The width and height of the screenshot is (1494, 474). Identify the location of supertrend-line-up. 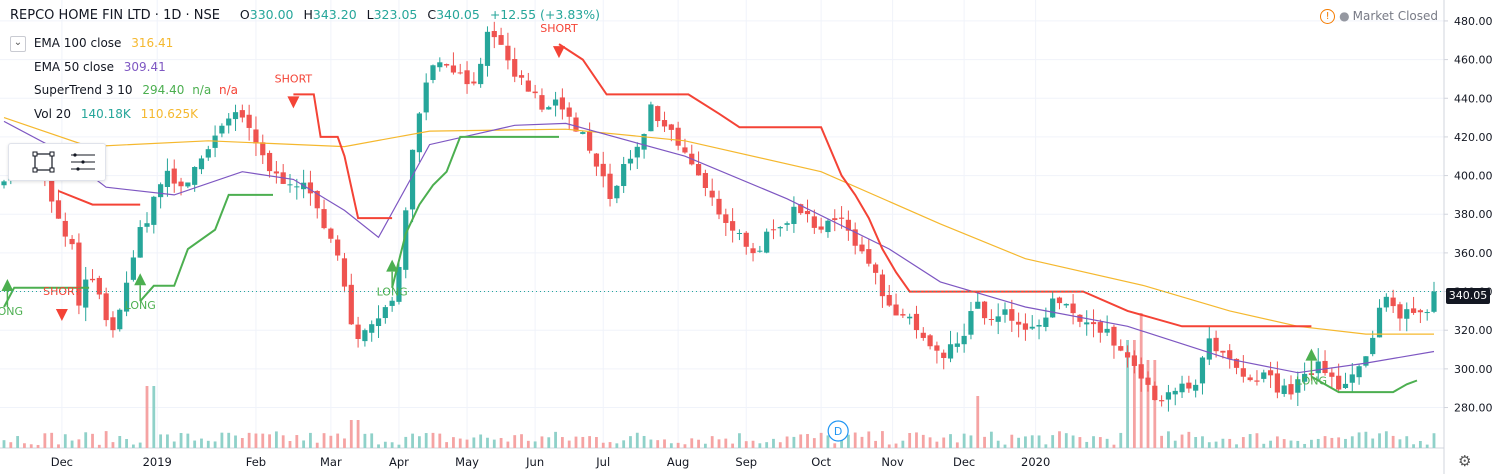
(206, 247).